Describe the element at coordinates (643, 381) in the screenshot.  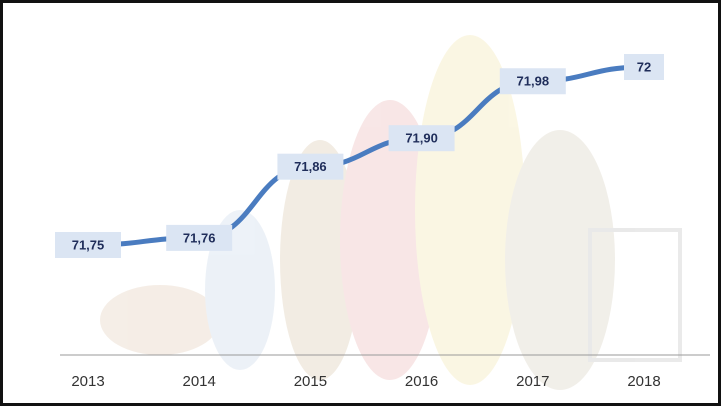
I see `x-tick-label: 2018` at that location.